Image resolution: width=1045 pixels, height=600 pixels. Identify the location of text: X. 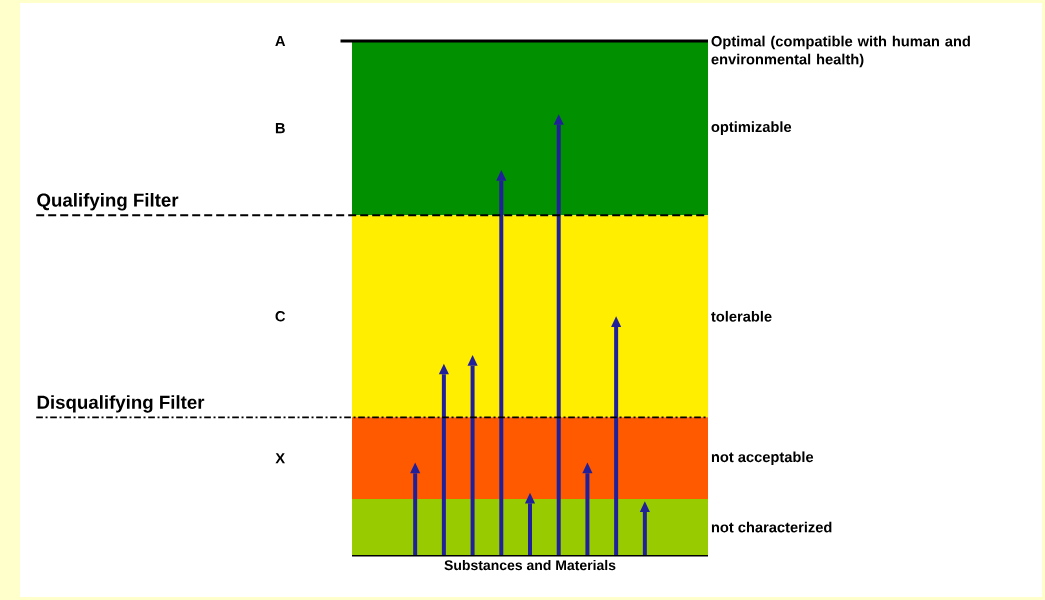
(280, 458).